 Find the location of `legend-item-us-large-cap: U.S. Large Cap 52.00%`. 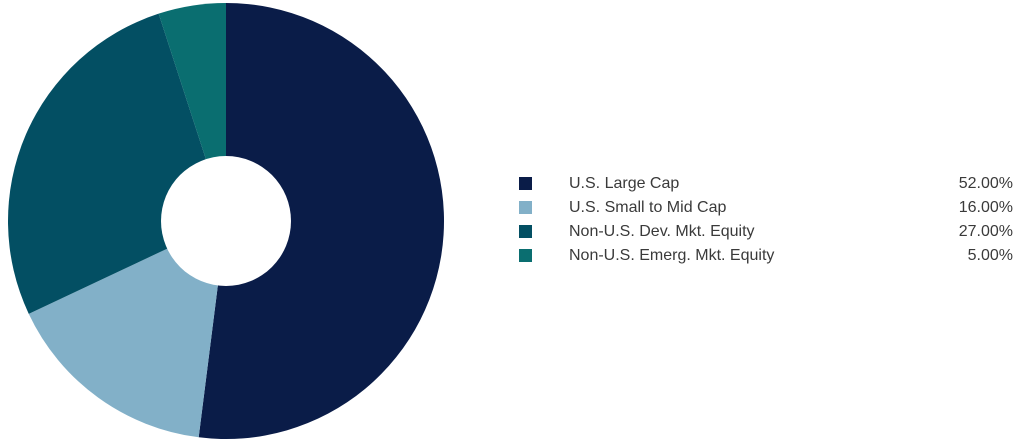

legend-item-us-large-cap: U.S. Large Cap 52.00% is located at coordinates (766, 186).